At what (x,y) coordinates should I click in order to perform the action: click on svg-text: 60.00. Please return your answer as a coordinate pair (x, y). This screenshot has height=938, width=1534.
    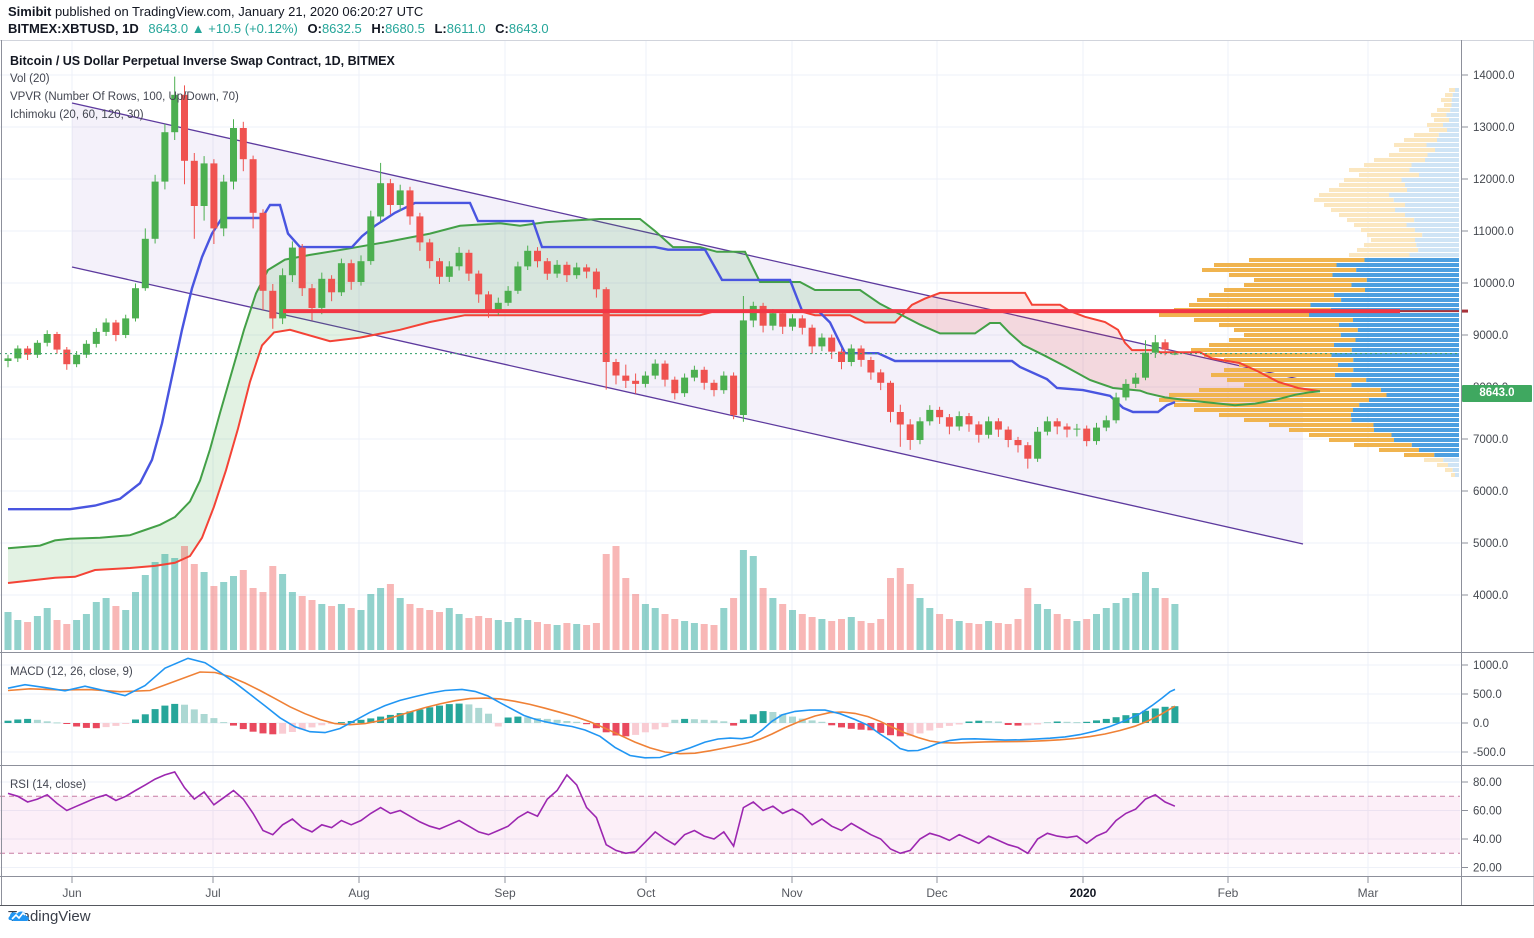
    Looking at the image, I should click on (1487, 812).